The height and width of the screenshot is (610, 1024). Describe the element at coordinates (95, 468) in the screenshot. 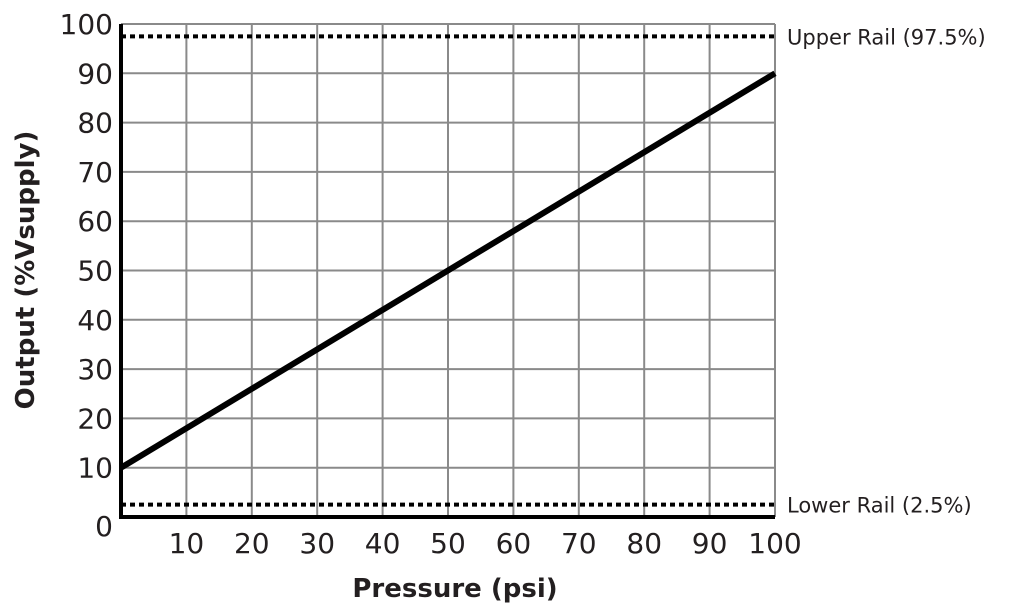

I see `y-tick-label: 10` at that location.